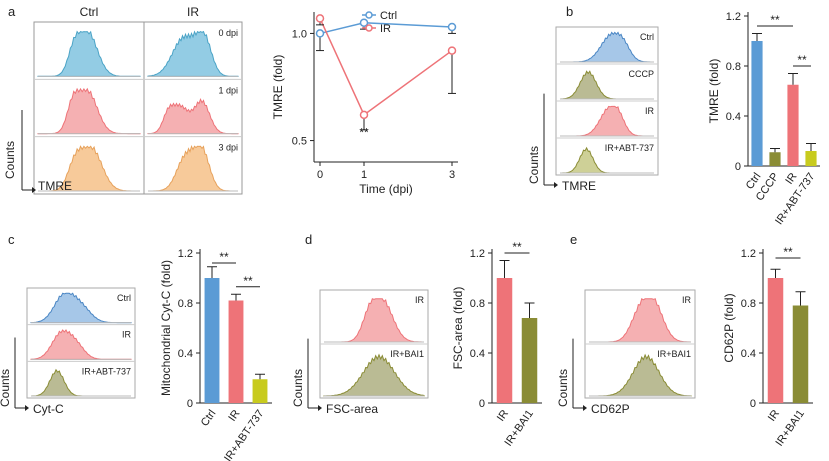  I want to click on a-line-xtick-label-2: 3, so click(452, 175).